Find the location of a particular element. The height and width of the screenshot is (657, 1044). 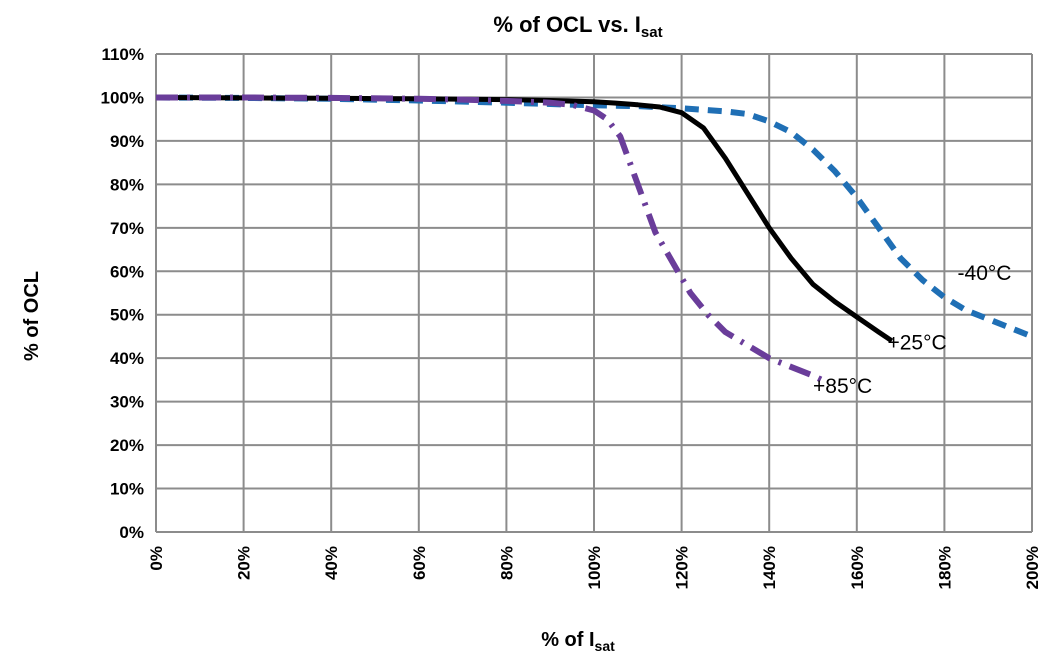

x-tick-label: 100% is located at coordinates (594, 567).